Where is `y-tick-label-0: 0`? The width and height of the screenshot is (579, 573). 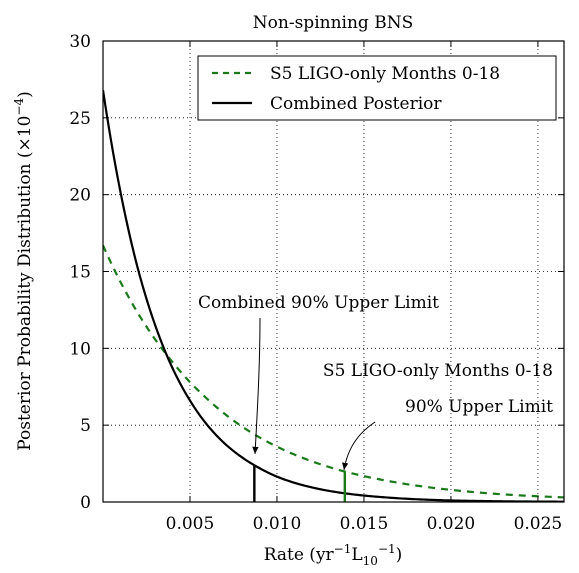 y-tick-label-0: 0 is located at coordinates (85, 503).